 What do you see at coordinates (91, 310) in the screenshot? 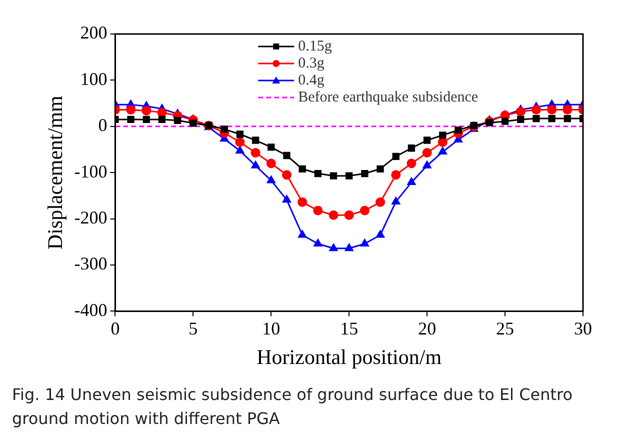
I see `y-tick-label: -400` at bounding box center [91, 310].